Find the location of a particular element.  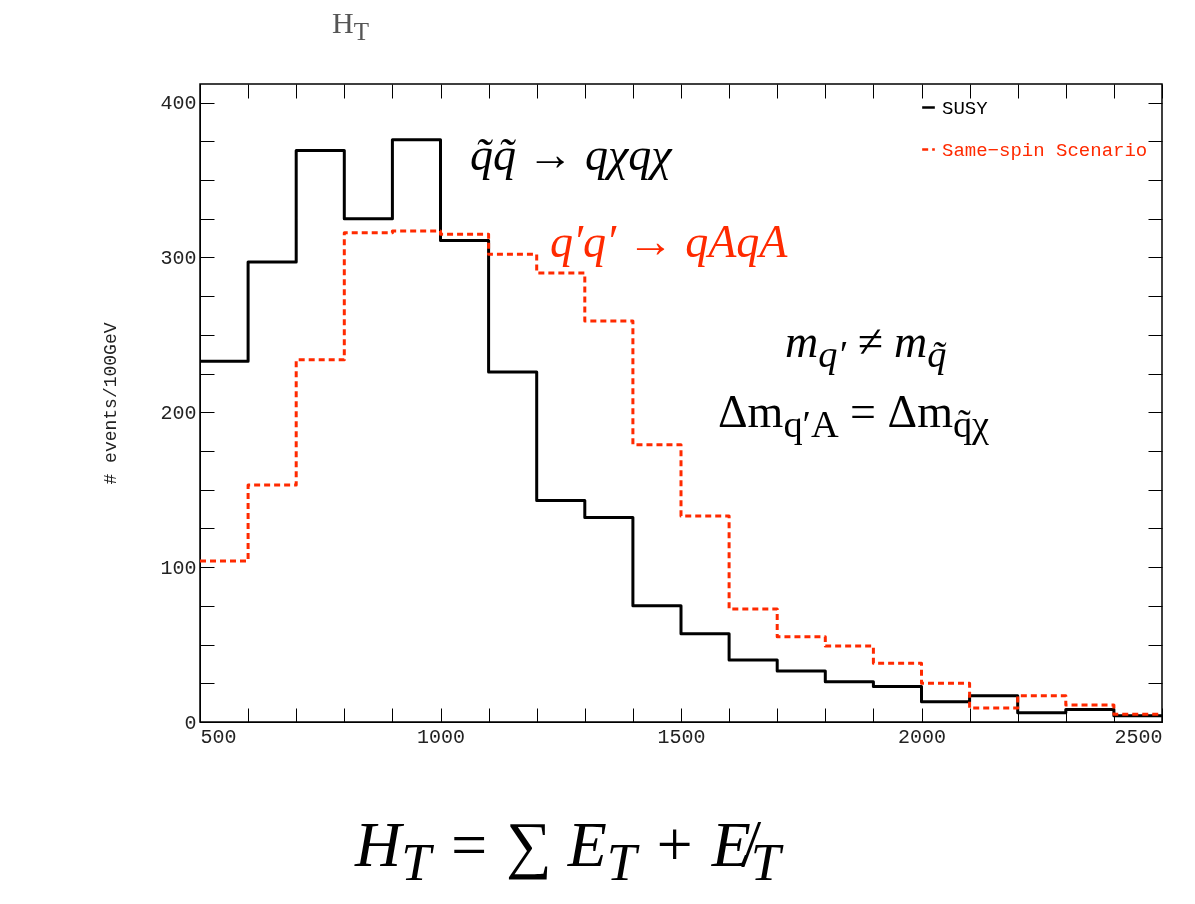

y-tick-label: 100 is located at coordinates (178, 568).